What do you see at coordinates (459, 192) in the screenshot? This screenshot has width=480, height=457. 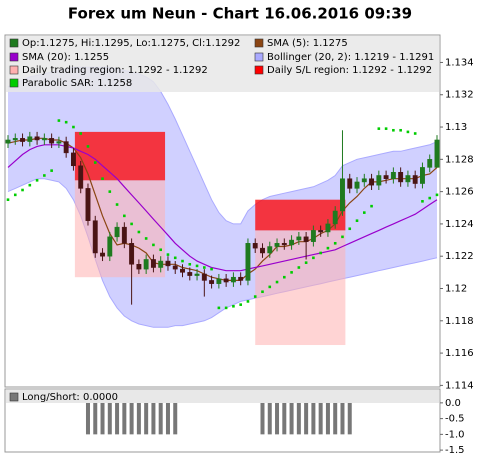 I see `y-tick-label: 1.126` at bounding box center [459, 192].